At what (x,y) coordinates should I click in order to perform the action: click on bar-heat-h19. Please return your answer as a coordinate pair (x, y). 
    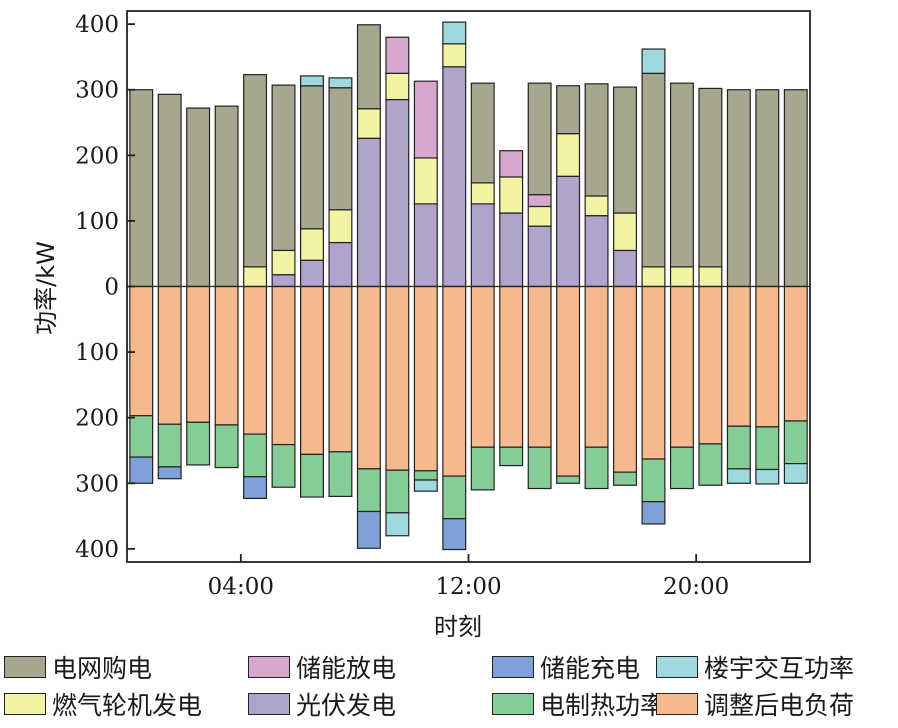
    Looking at the image, I should click on (653, 480).